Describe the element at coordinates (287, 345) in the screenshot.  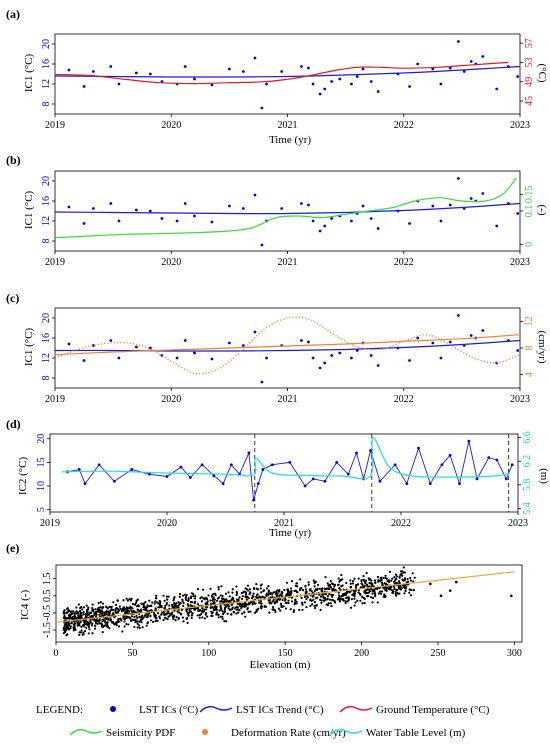
I see `series-line-lst_trend` at that location.